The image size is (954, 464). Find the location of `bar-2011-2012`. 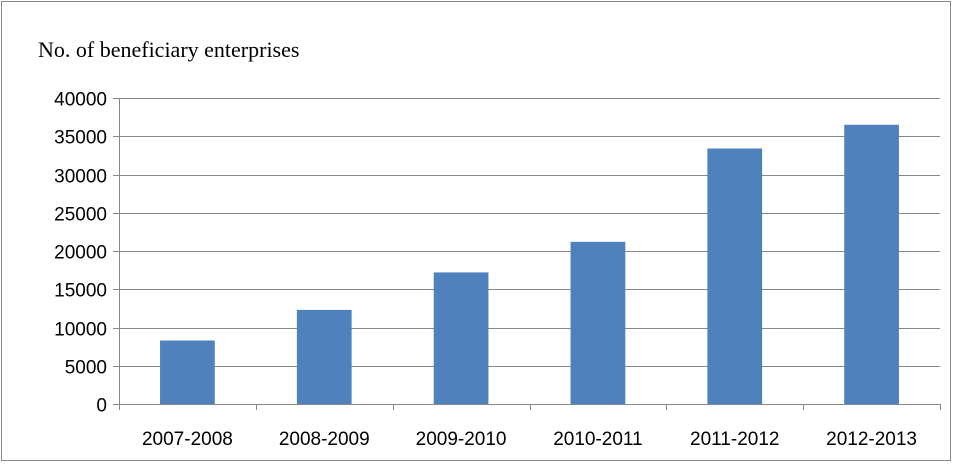

bar-2011-2012 is located at coordinates (735, 276).